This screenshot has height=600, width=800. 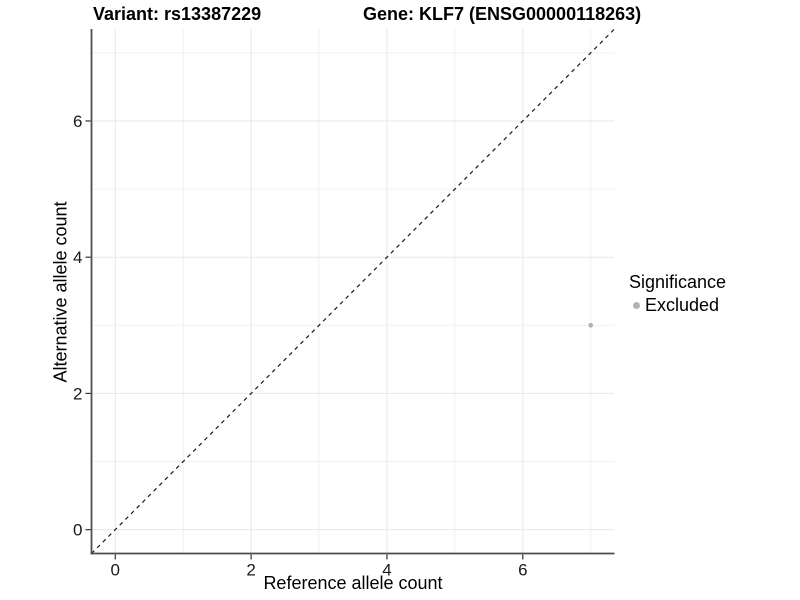 I want to click on plot-title-variant: Variant: rs13387229, so click(x=177, y=14).